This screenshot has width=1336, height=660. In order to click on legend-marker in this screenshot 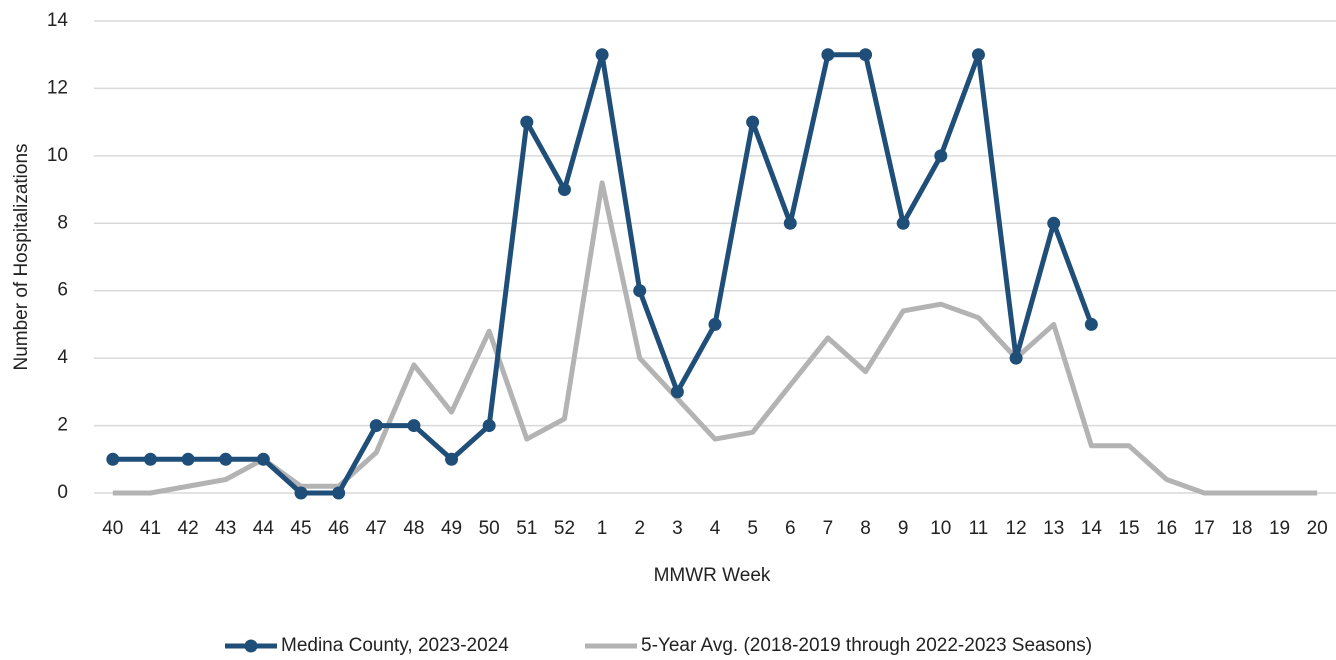, I will do `click(251, 646)`.